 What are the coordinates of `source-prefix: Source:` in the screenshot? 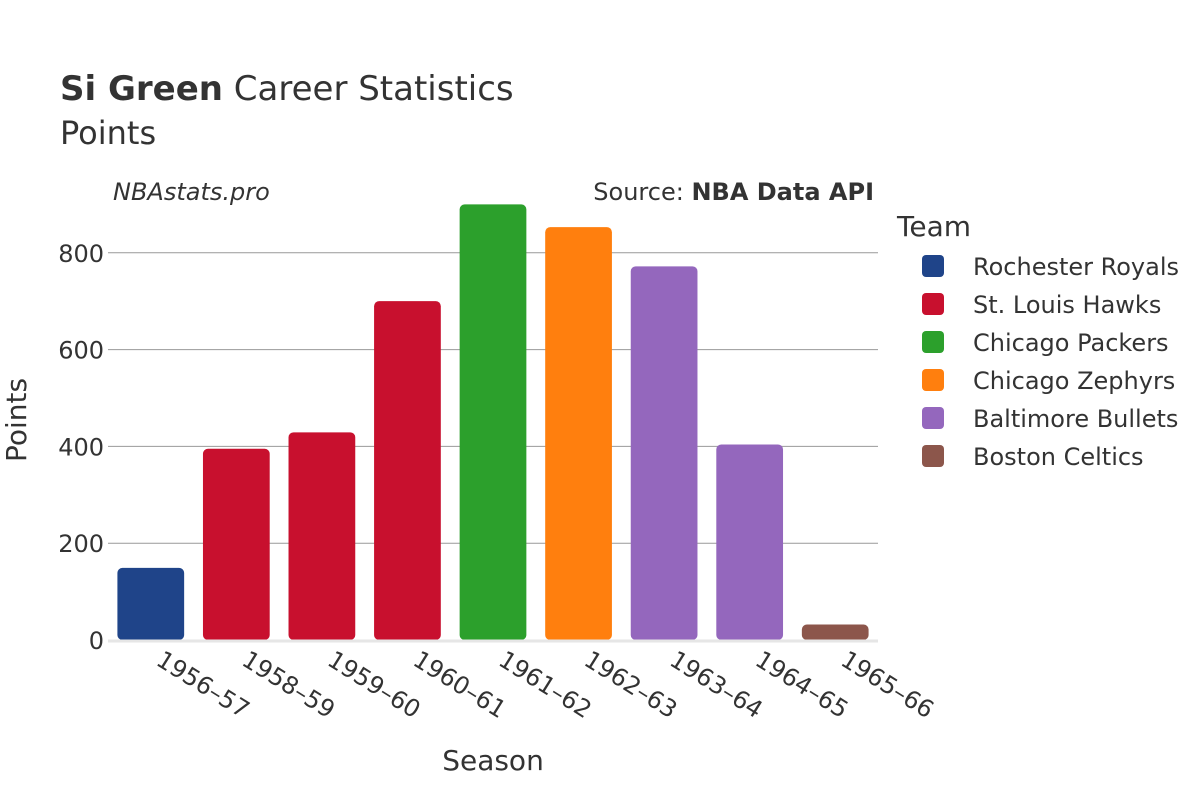 It's located at (642, 192).